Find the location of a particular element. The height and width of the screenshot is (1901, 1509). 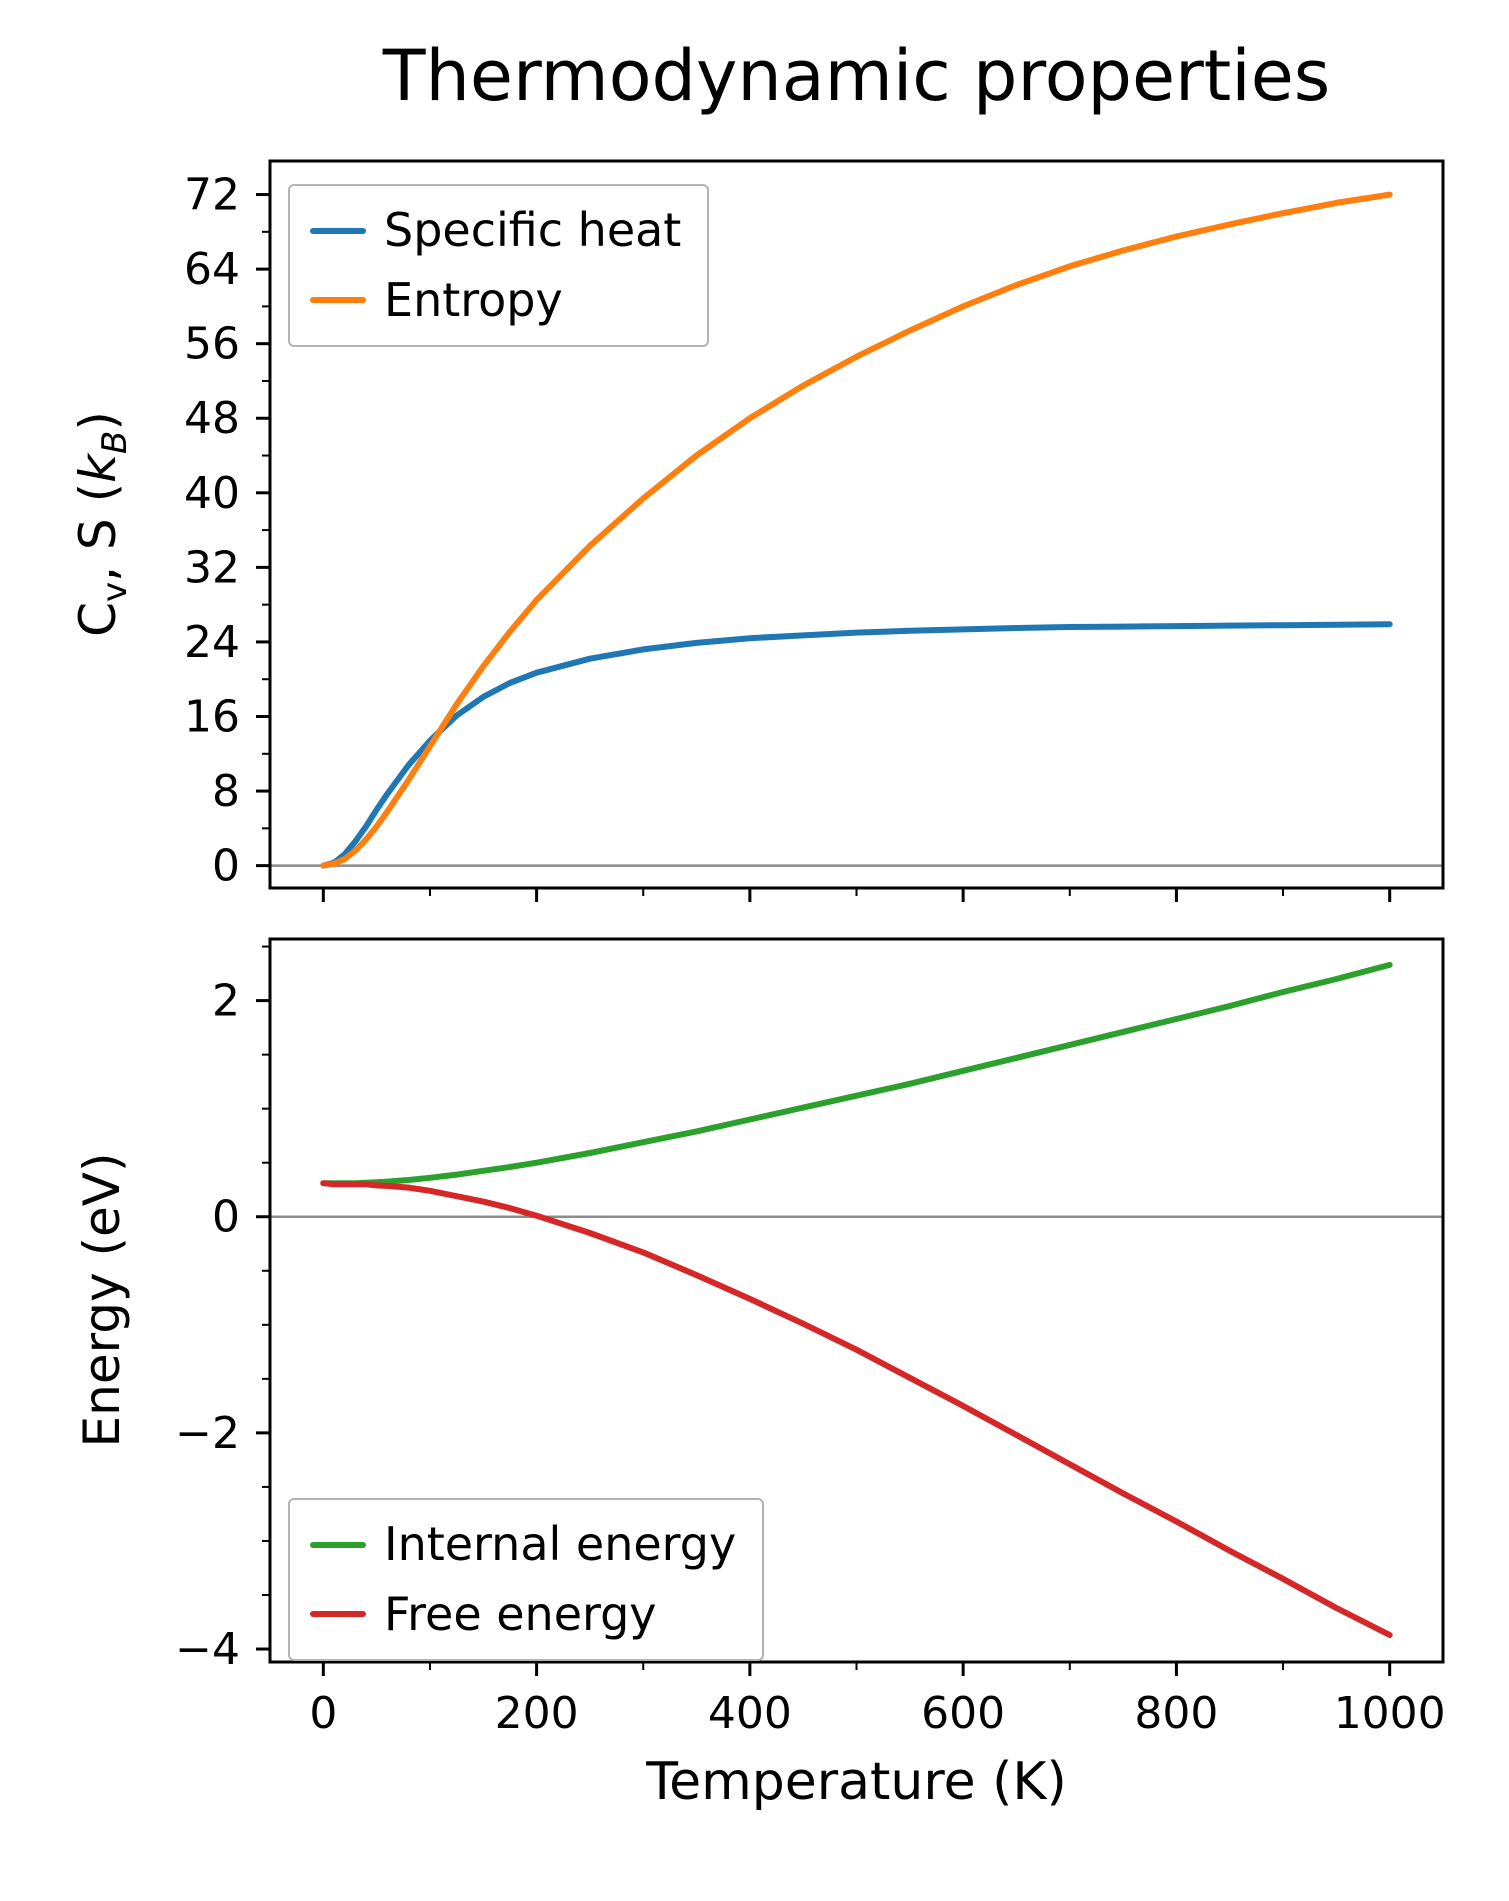

legend-item-internal-energy: Internal energy is located at coordinates (523, 1545).